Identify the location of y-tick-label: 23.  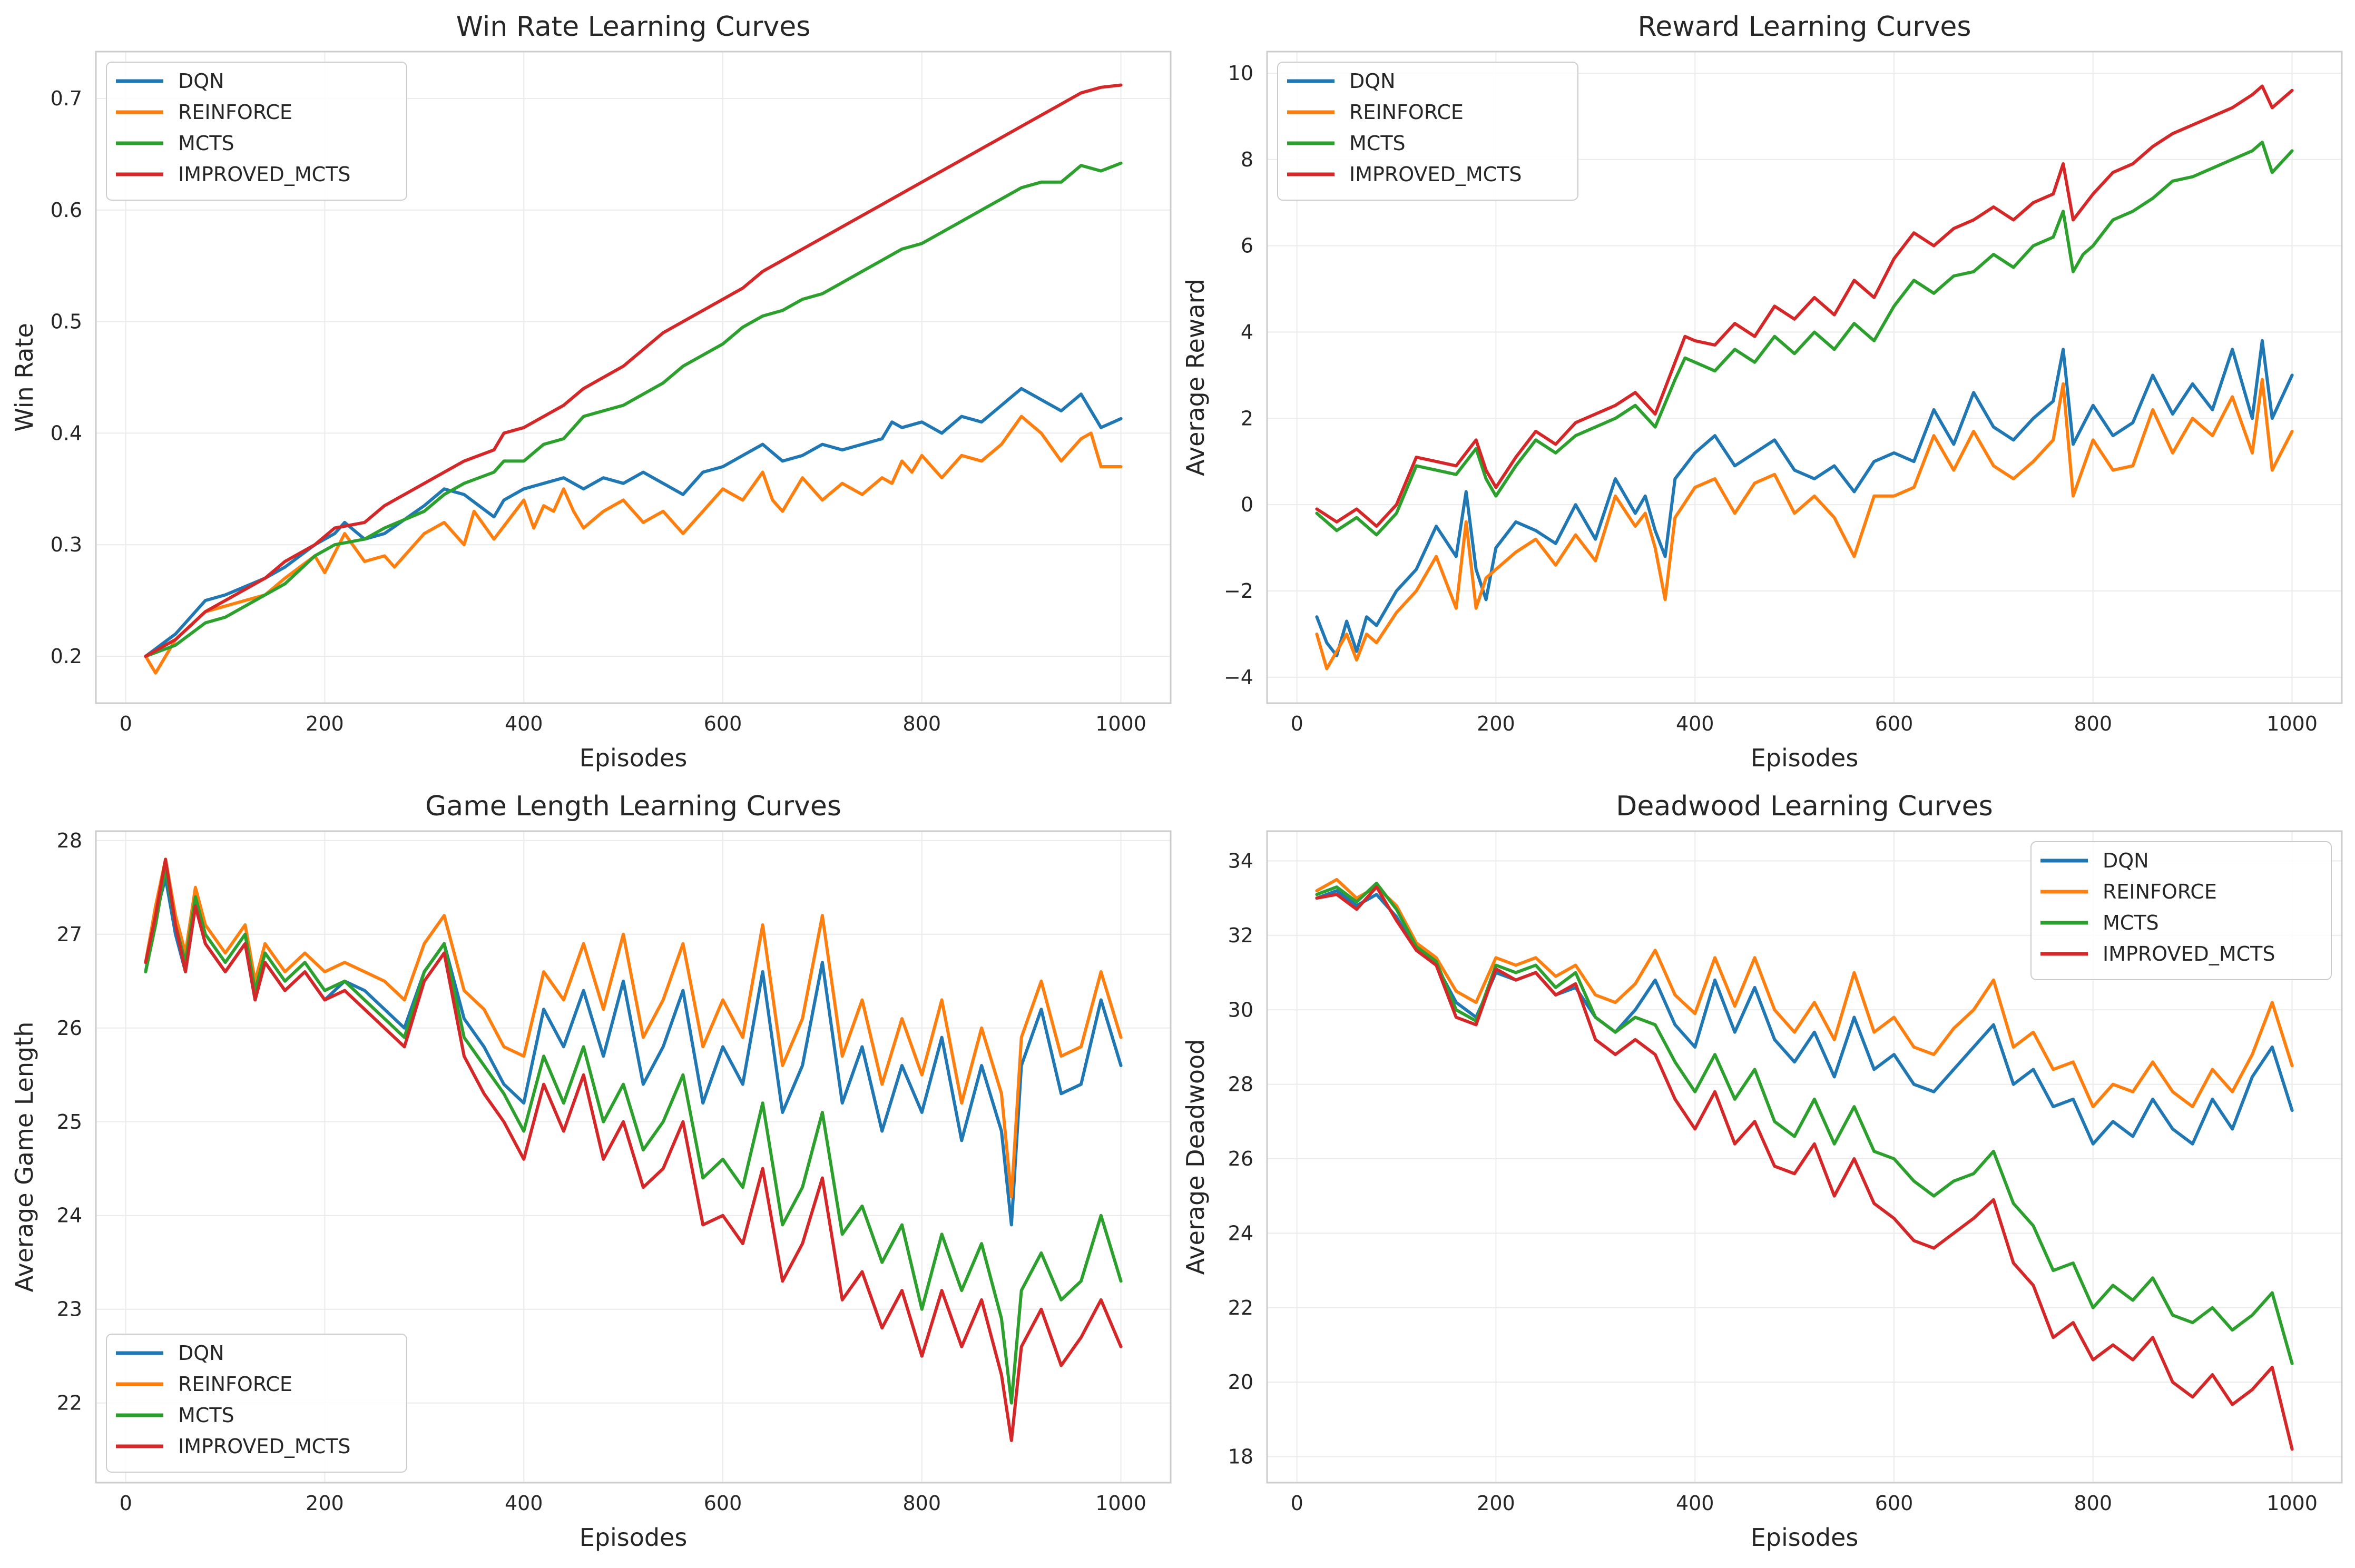
(69, 1309).